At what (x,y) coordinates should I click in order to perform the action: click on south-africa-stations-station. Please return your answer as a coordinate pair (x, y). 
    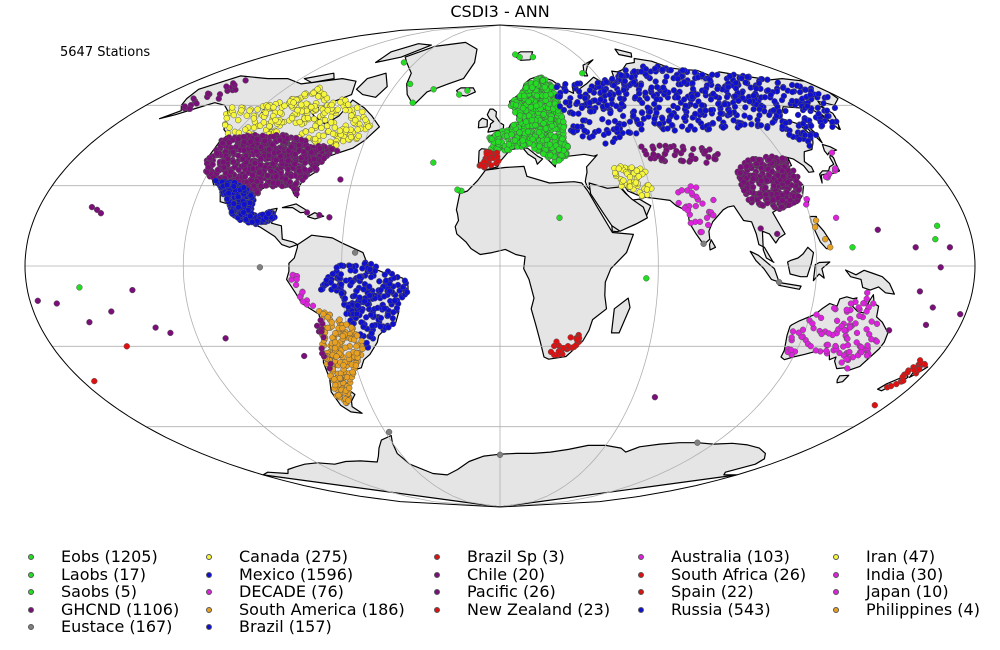
    Looking at the image, I should click on (570, 337).